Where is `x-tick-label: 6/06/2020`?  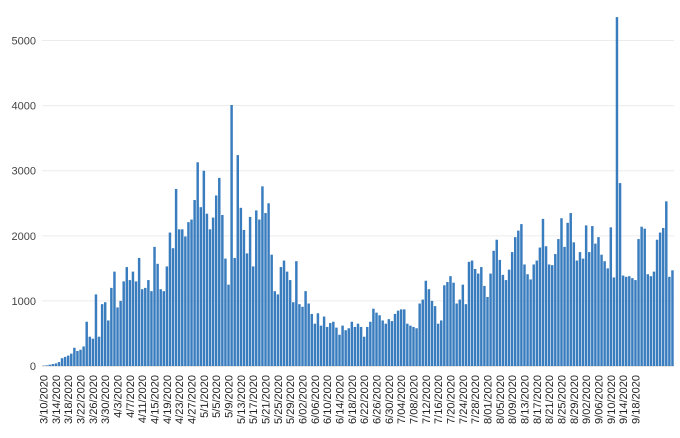 x-tick-label: 6/06/2020 is located at coordinates (316, 399).